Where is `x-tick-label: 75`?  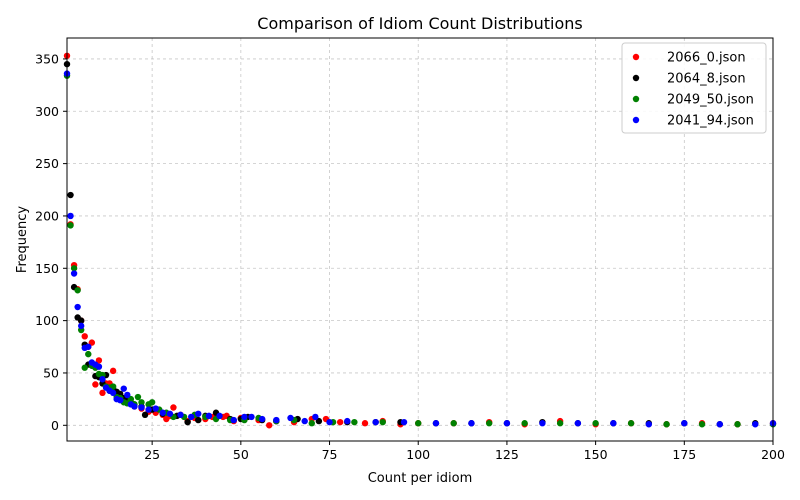
x-tick-label: 75 is located at coordinates (330, 454).